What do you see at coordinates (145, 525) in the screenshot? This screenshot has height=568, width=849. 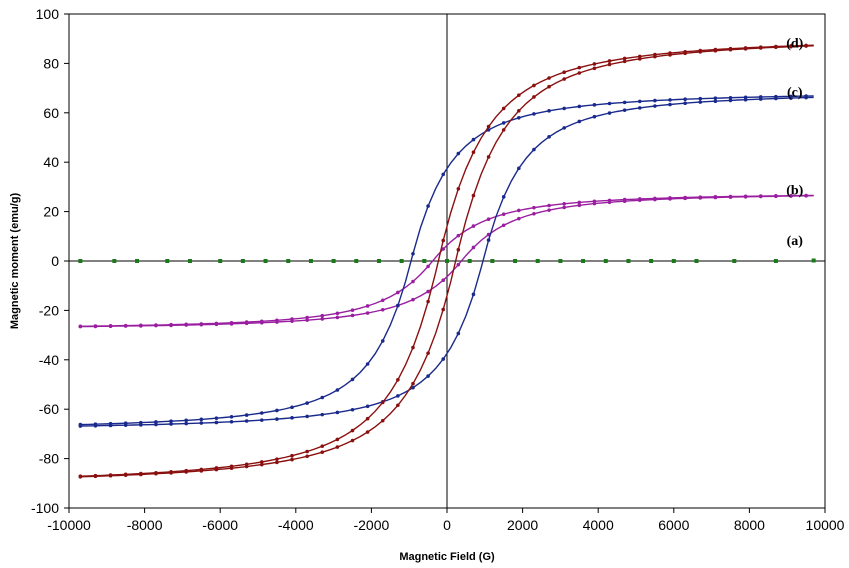 I see `x-tick-label: -8000` at bounding box center [145, 525].